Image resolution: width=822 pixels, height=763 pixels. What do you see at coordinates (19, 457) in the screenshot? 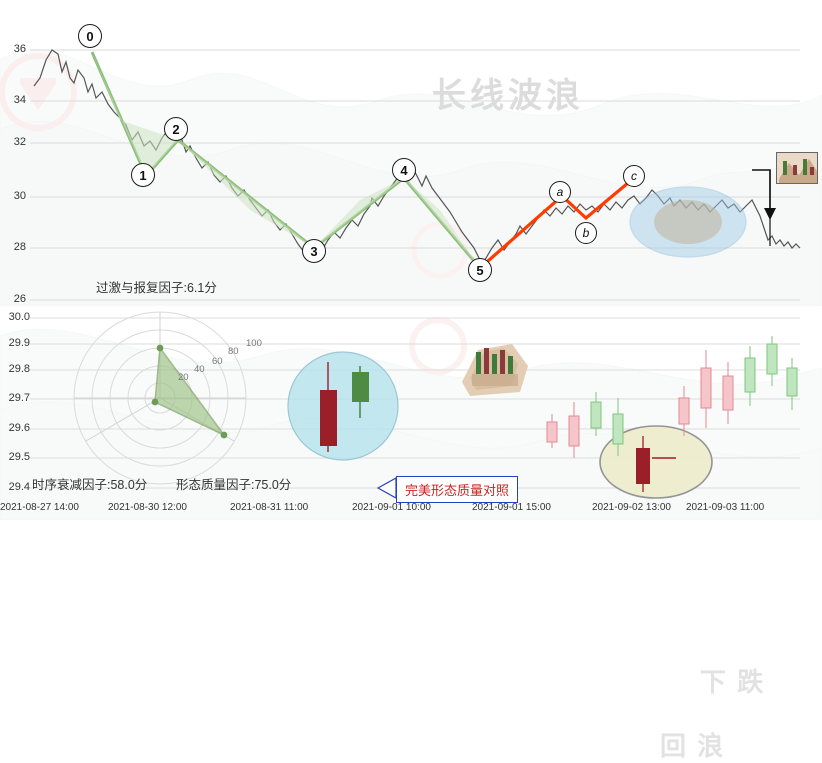
I see `bottom-ytick-5: 29.5` at bounding box center [19, 457].